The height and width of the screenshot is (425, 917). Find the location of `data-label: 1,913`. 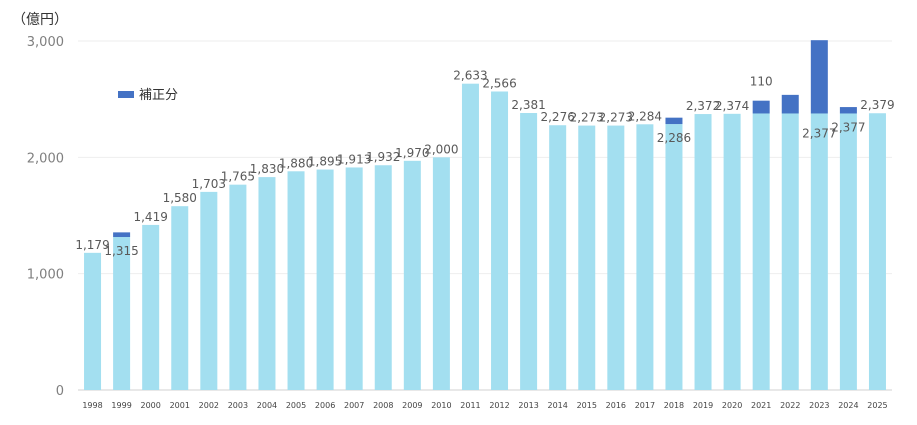

data-label: 1,913 is located at coordinates (354, 159).